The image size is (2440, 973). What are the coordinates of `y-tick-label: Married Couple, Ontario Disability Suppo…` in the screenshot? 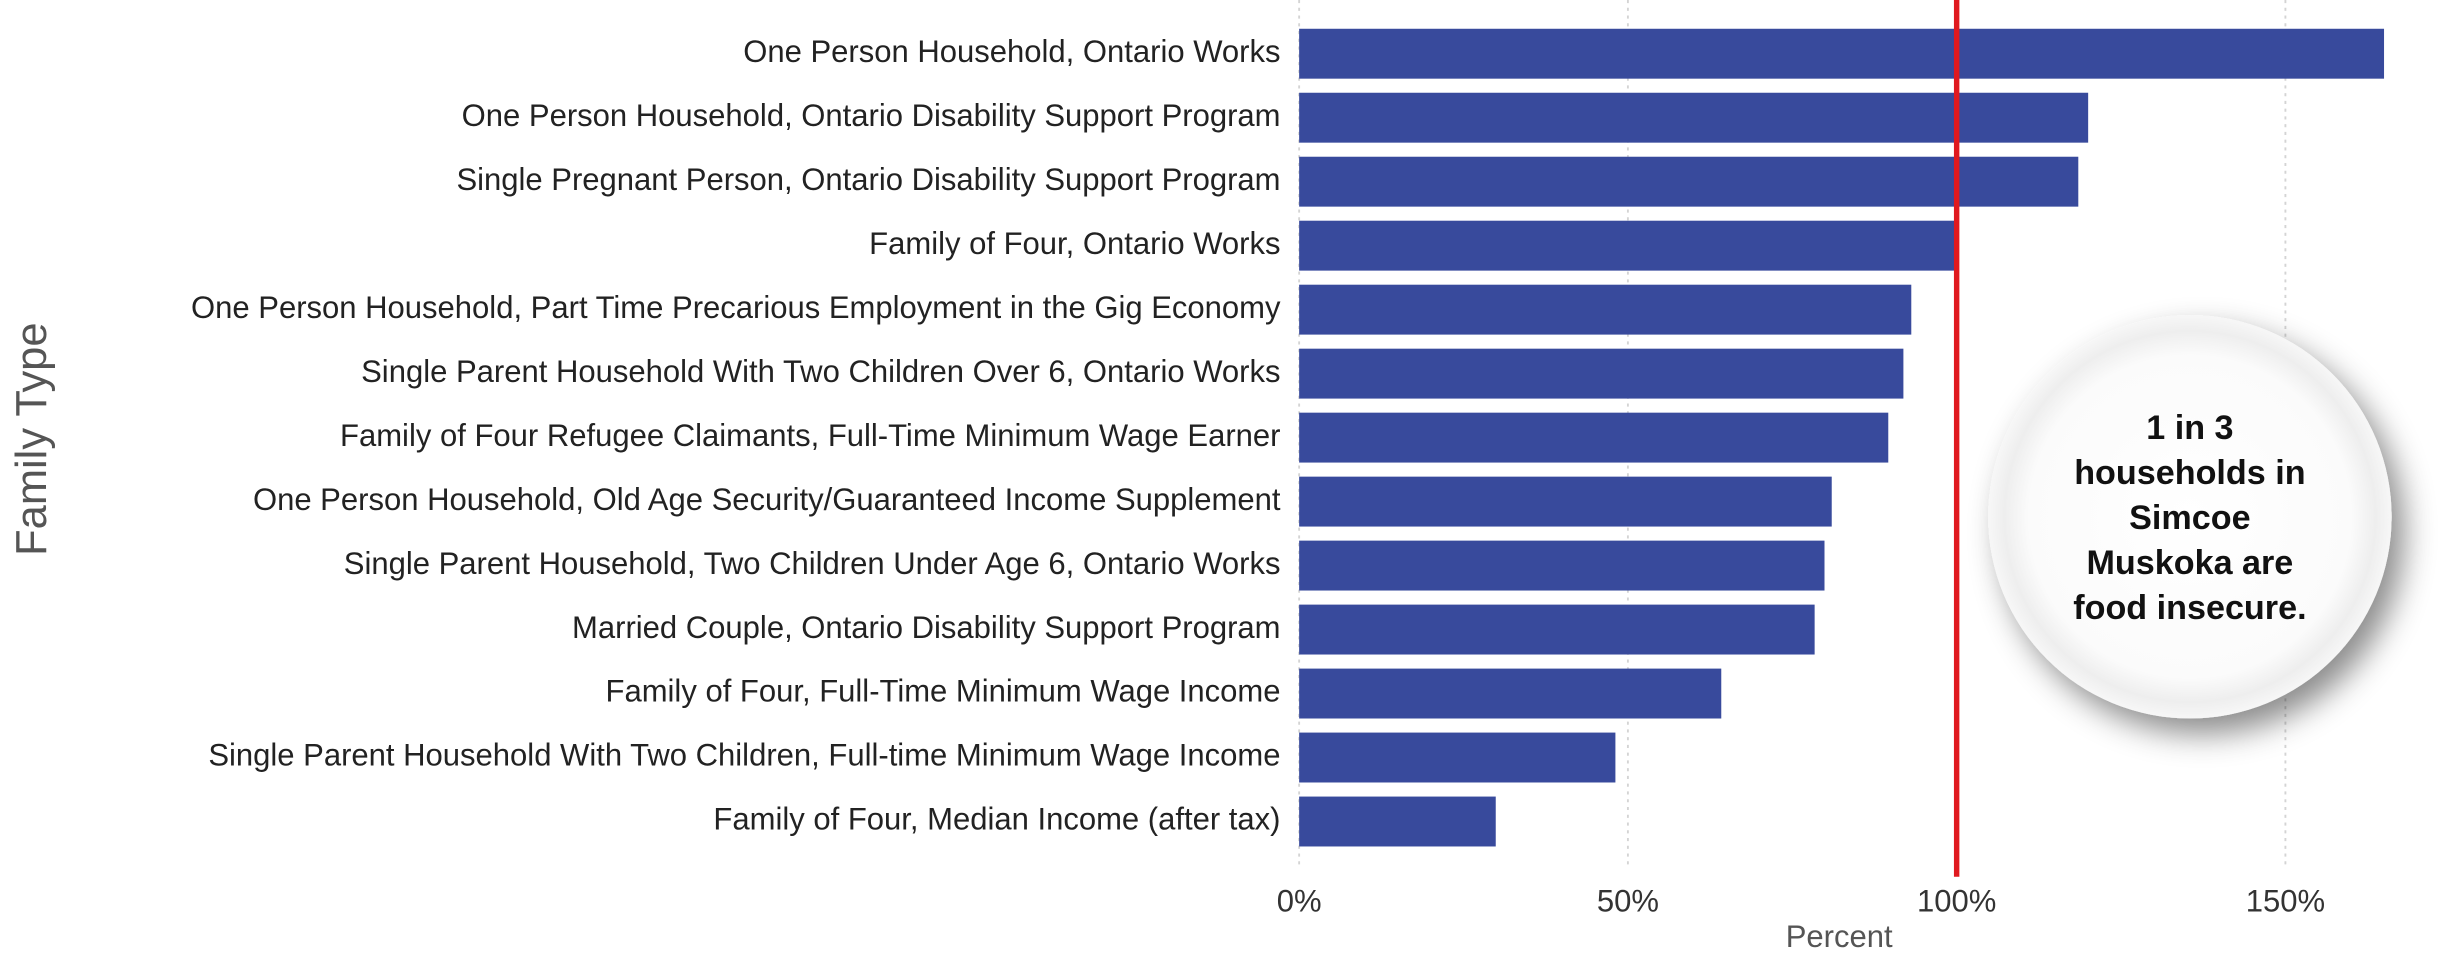 It's located at (926, 627).